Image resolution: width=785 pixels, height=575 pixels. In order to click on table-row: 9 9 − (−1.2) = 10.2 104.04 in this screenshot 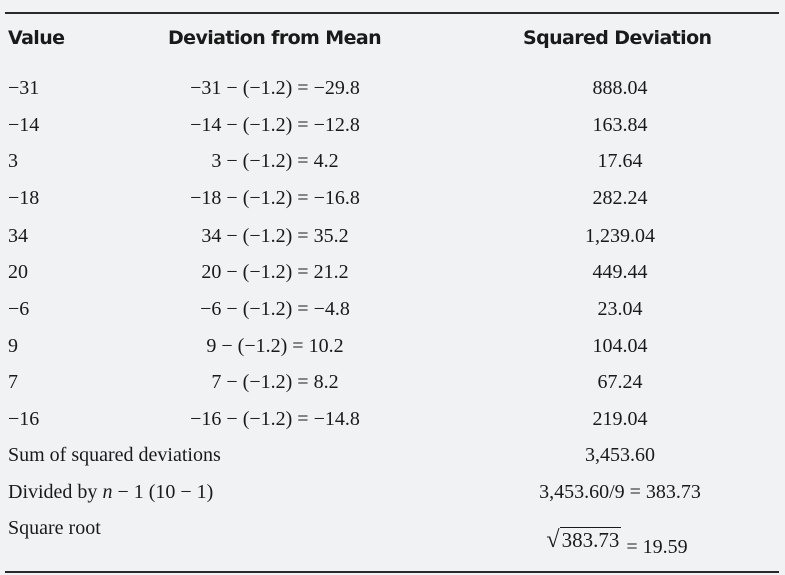, I will do `click(392, 350)`.